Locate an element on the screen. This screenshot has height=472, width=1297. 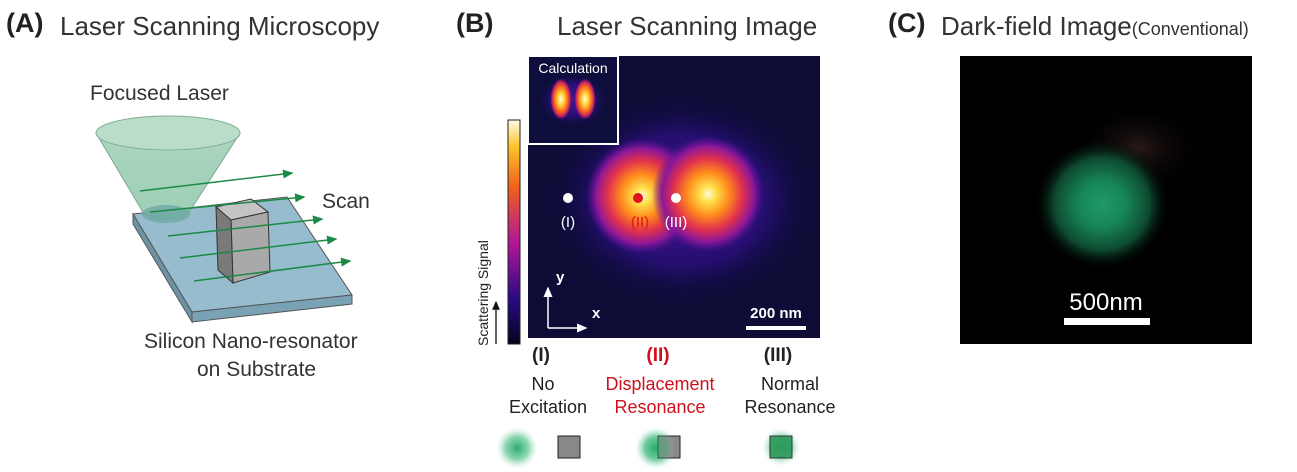
panel-a-letter: (A) is located at coordinates (25, 23).